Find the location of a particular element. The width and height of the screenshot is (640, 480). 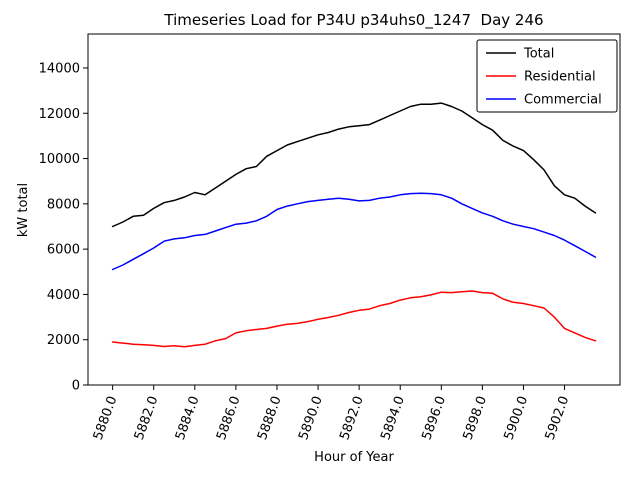

series-line-residential is located at coordinates (354, 319).